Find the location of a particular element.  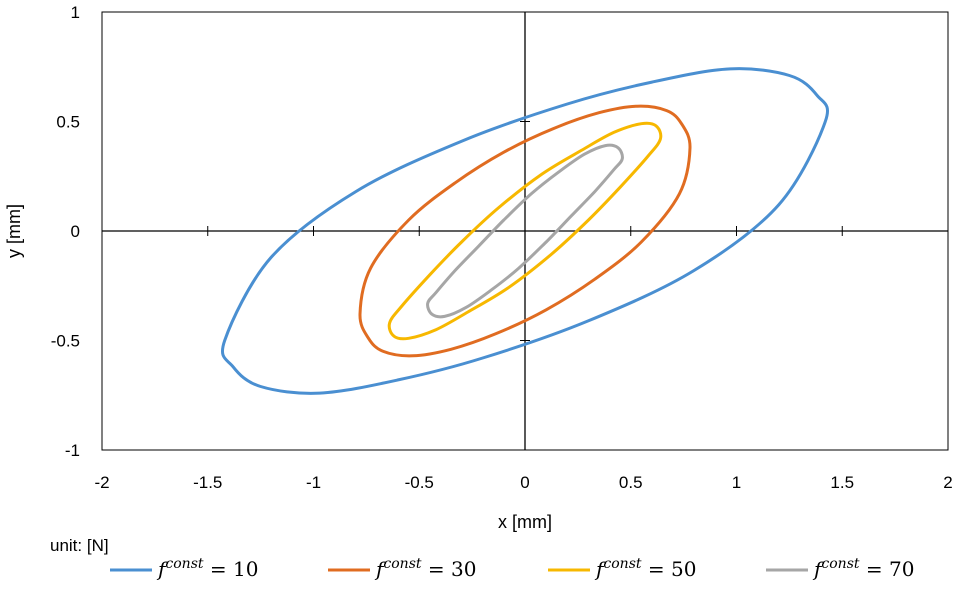

y-tick-label: 1 is located at coordinates (75, 12).